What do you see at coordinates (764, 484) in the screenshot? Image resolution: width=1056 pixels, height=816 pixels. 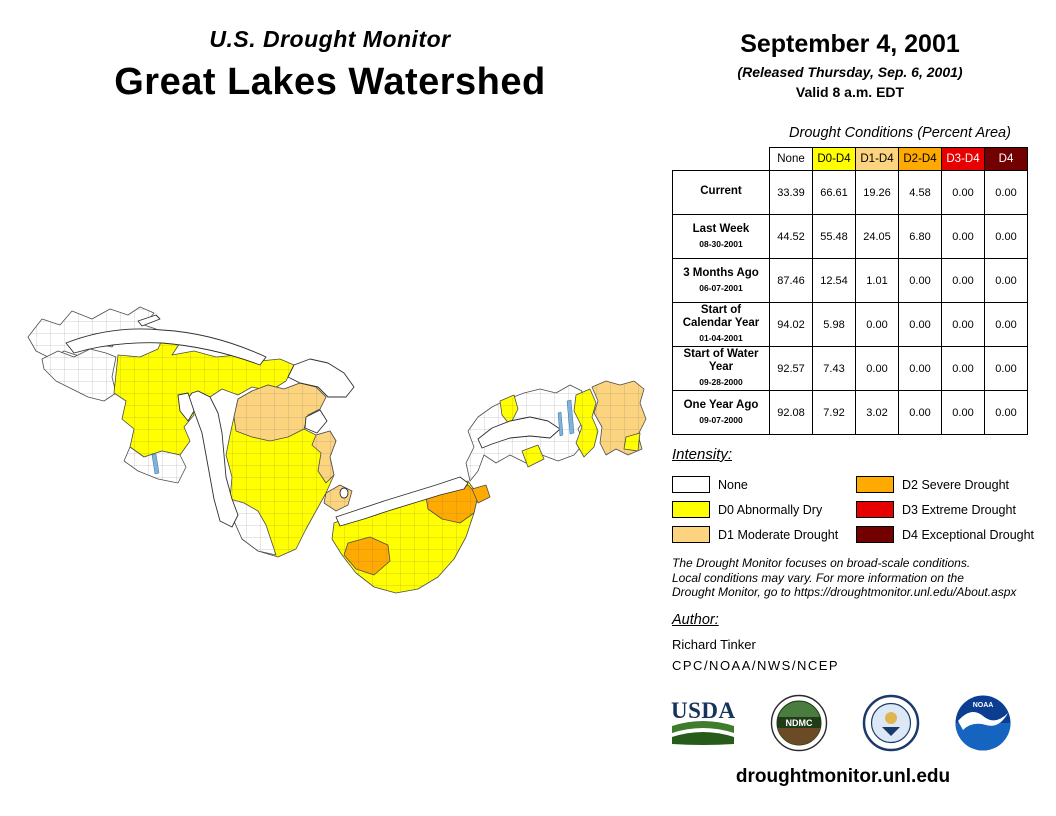 I see `legend-item-none: None` at bounding box center [764, 484].